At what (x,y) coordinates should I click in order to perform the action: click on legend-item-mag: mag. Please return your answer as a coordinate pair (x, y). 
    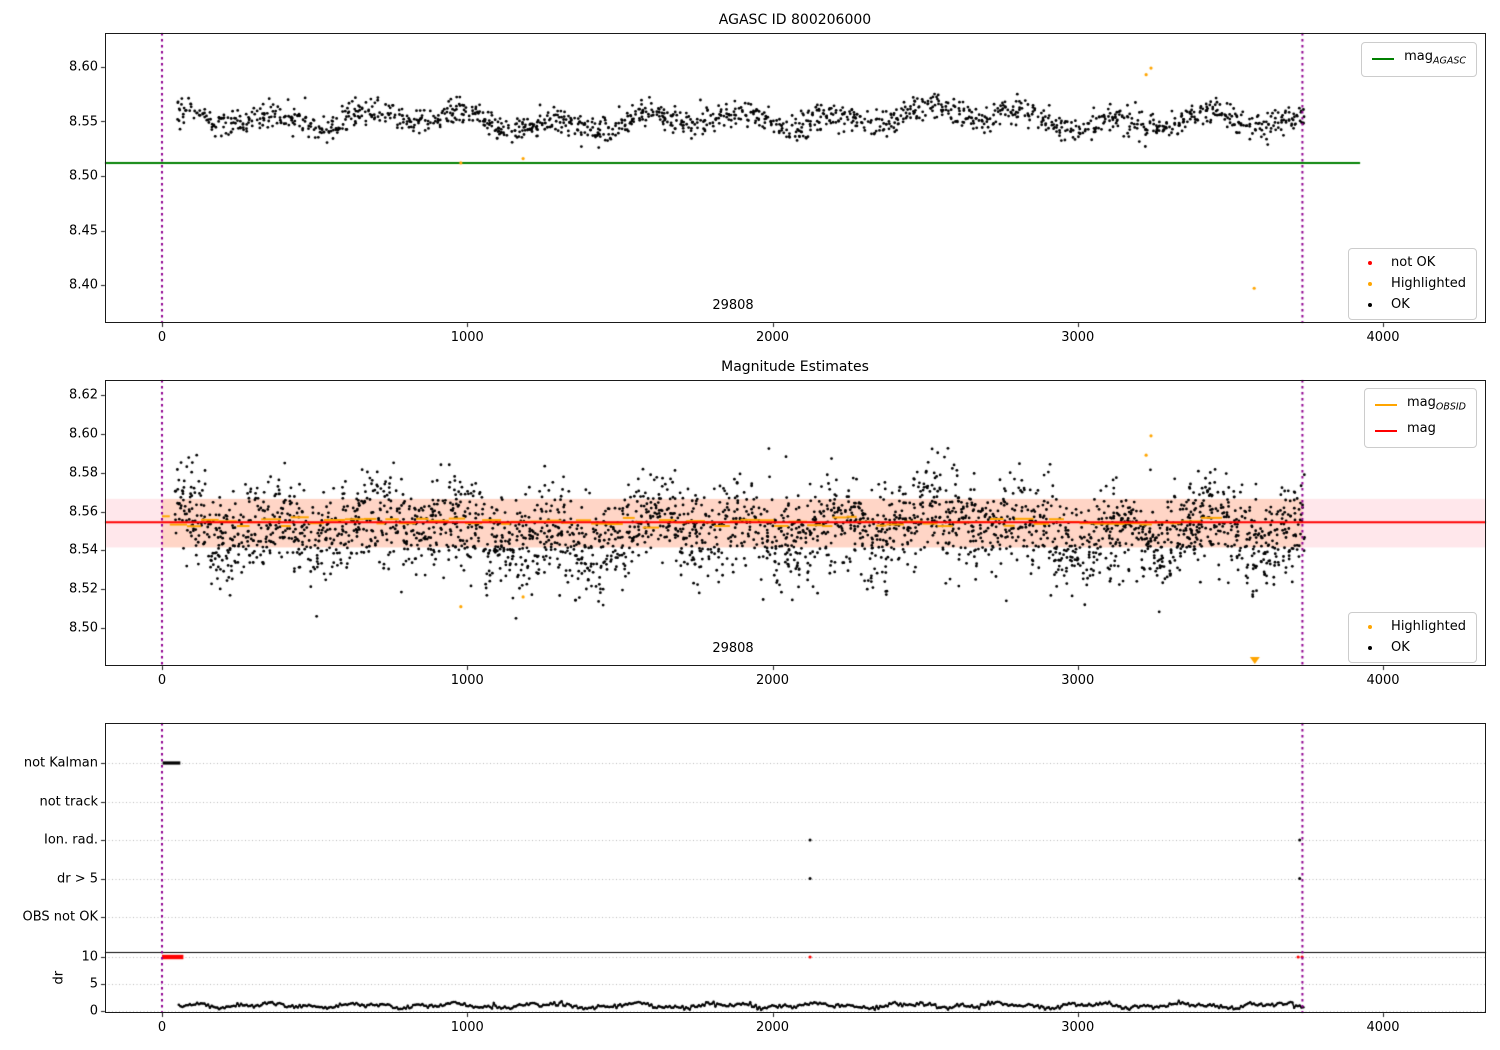
    Looking at the image, I should click on (1420, 431).